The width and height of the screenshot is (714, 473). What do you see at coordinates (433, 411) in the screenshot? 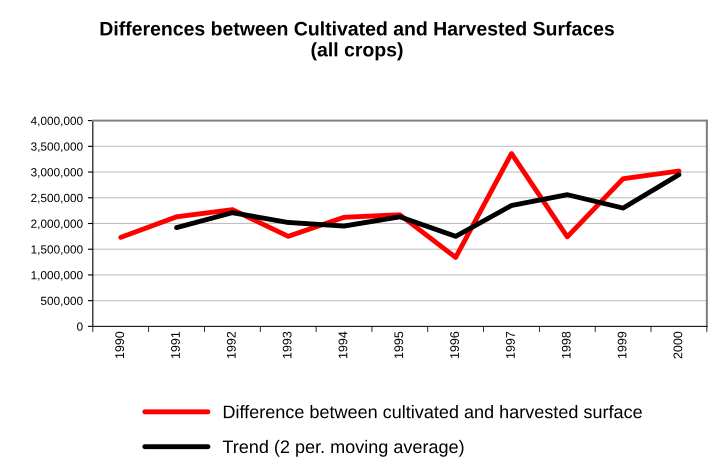
I see `legend-label: Difference between cultivated and harvested surface` at bounding box center [433, 411].